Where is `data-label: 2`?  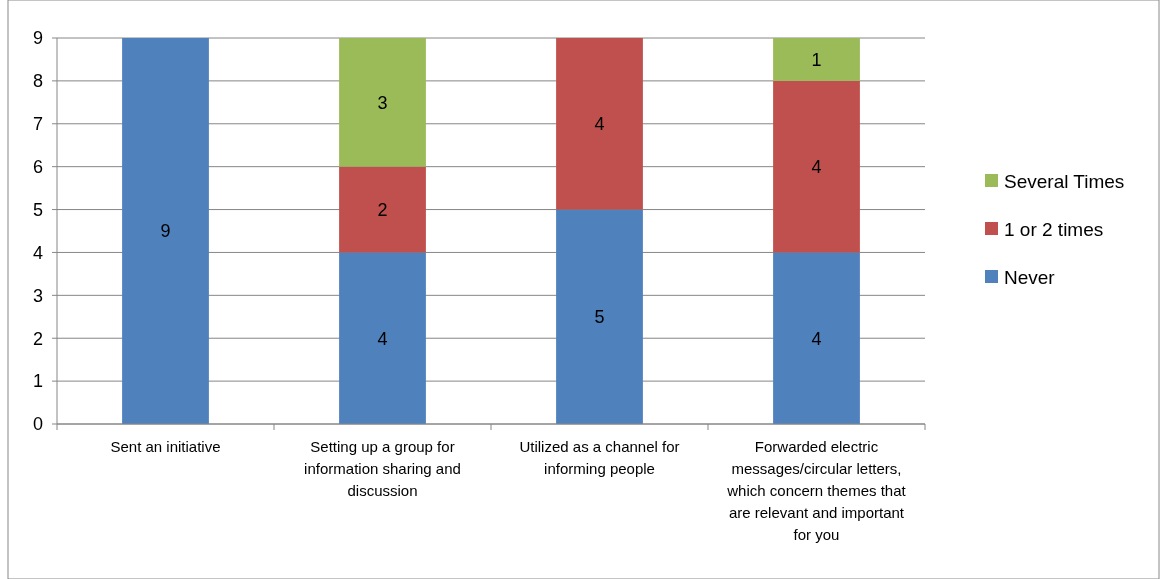
data-label: 2 is located at coordinates (382, 209).